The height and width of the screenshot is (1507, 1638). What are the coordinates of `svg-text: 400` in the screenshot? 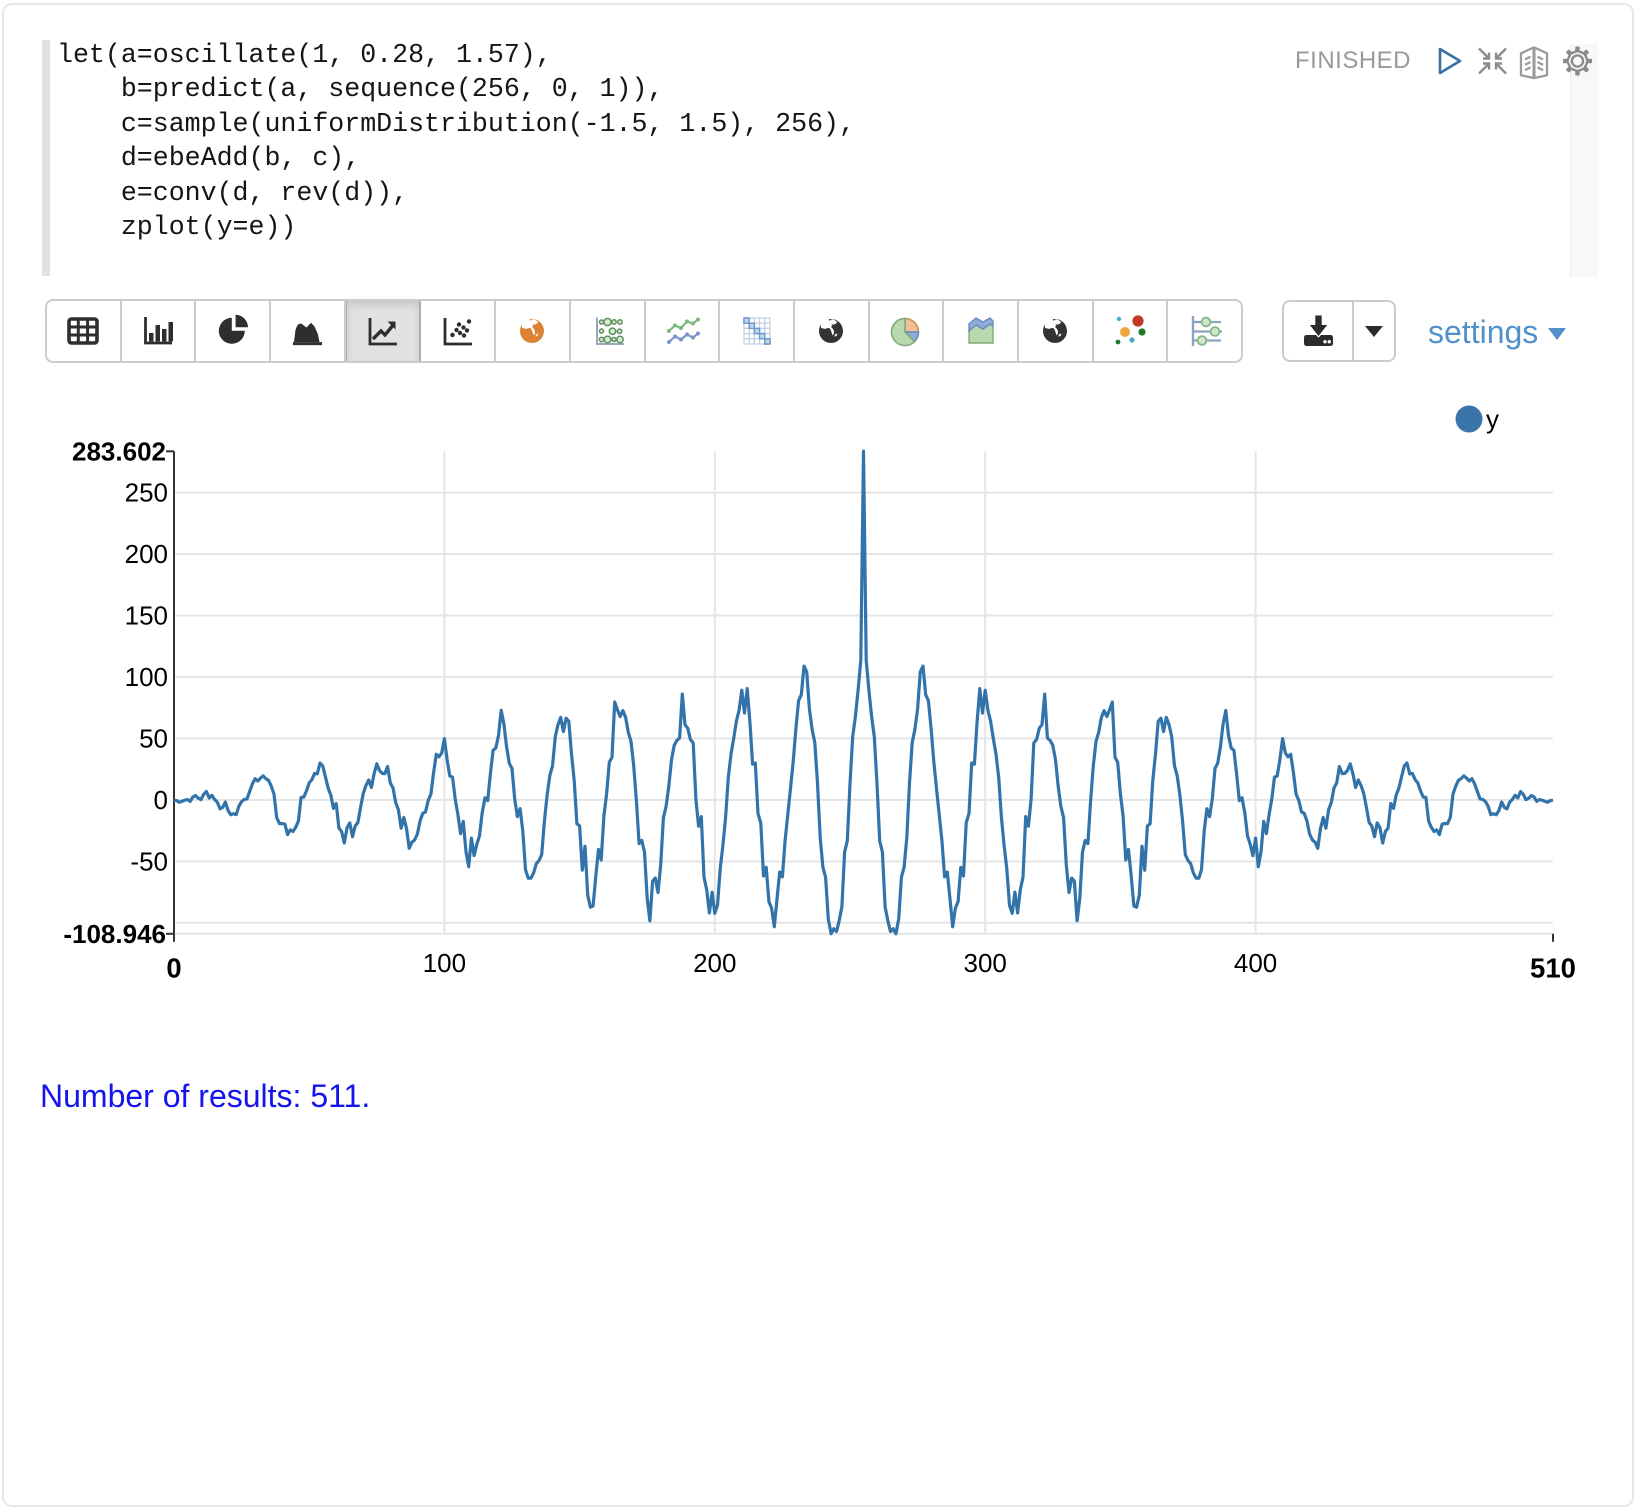 It's located at (1255, 963).